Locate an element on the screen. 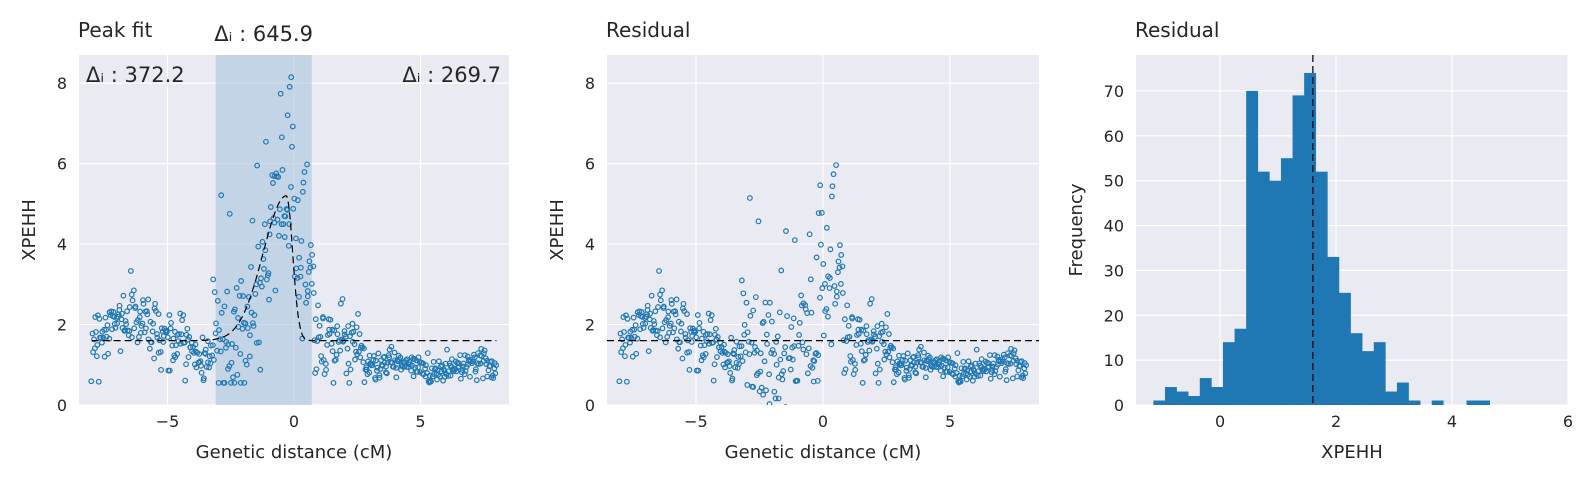 The height and width of the screenshot is (488, 1588). annotation-left: Δᵢ : 372.2 is located at coordinates (135, 75).